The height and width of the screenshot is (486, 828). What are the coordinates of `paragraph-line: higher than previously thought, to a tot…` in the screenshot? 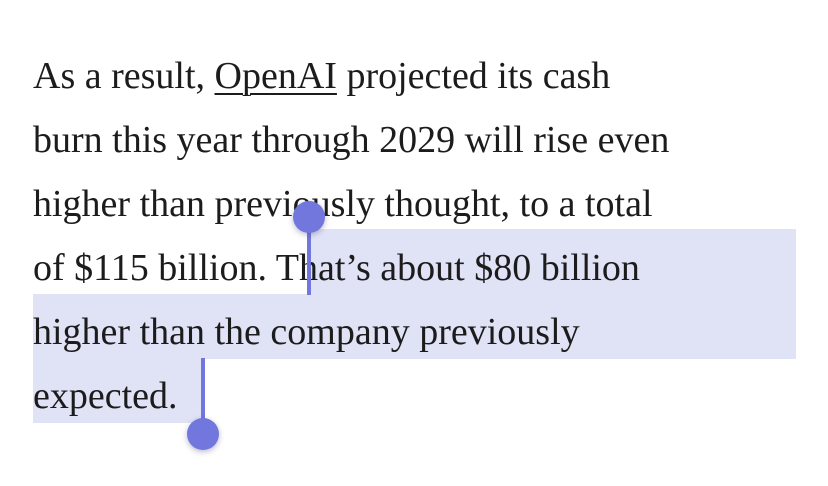 It's located at (343, 204).